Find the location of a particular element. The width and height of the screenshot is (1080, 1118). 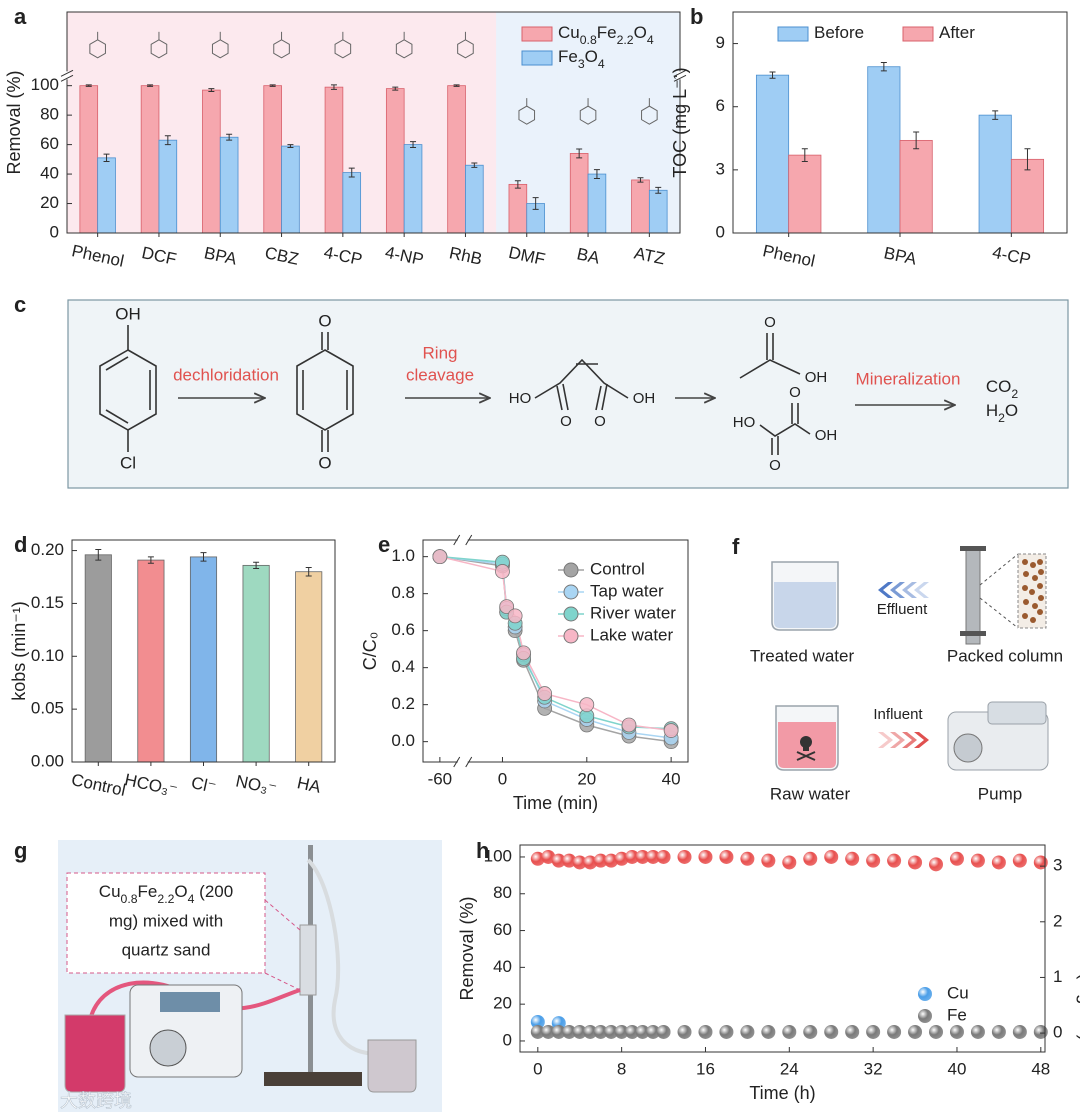

caption: Pump is located at coordinates (1000, 793).